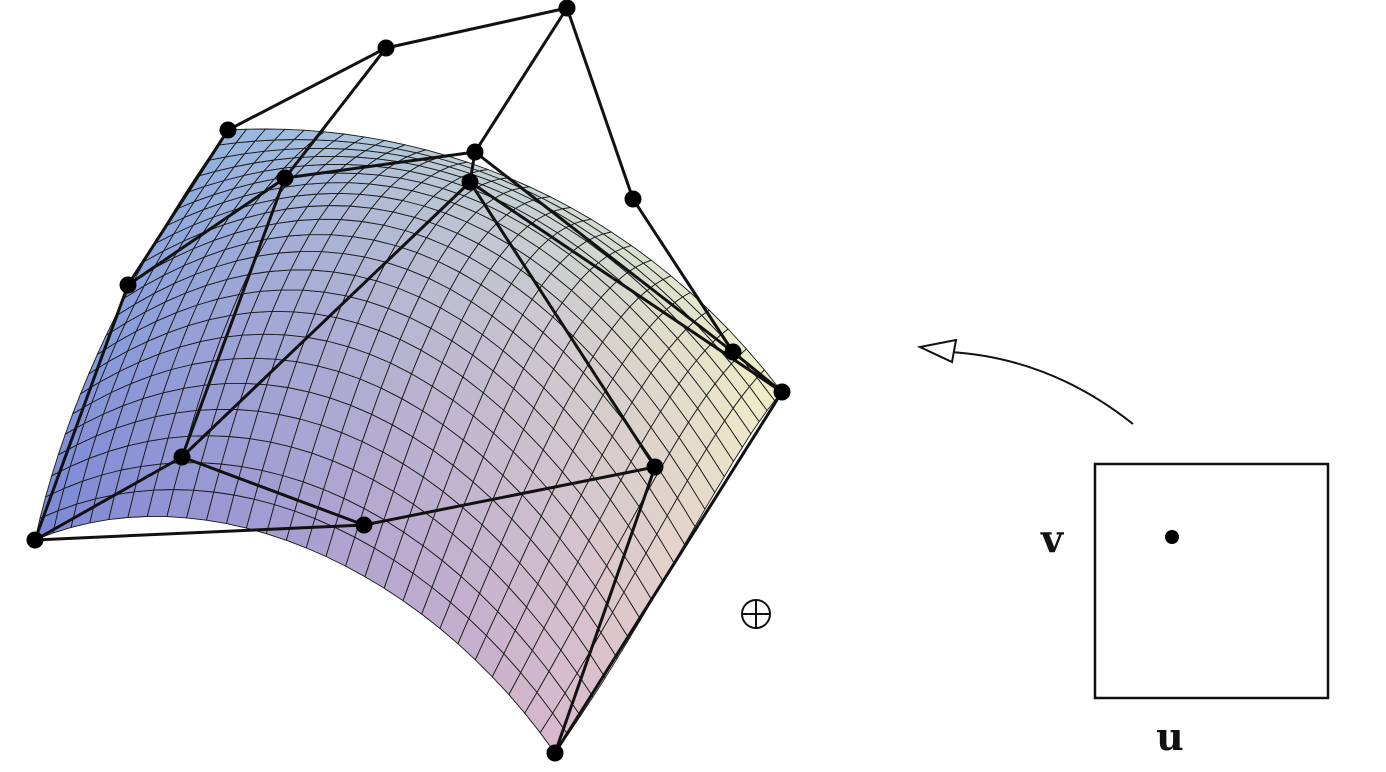 The image size is (1386, 772). What do you see at coordinates (1170, 736) in the screenshot?
I see `u-axis-label: u` at bounding box center [1170, 736].